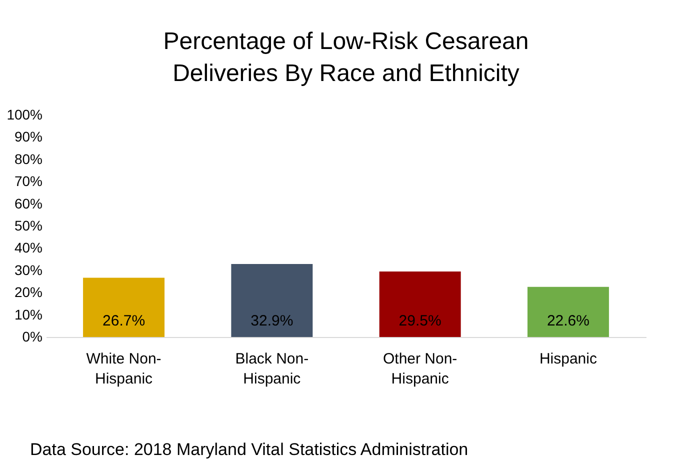 This screenshot has width=695, height=468. Describe the element at coordinates (124, 369) in the screenshot. I see `x-tick-label: White Non-Hispanic` at that location.